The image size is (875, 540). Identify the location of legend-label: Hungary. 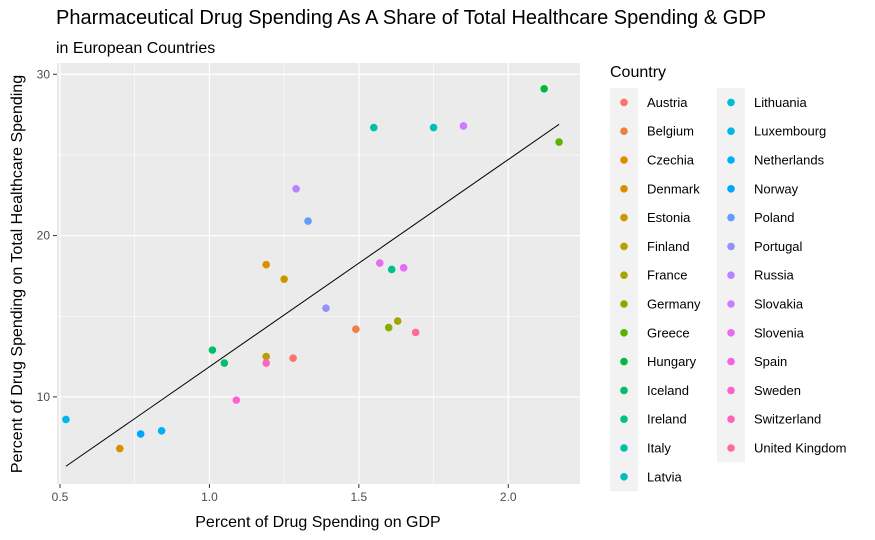
(672, 361).